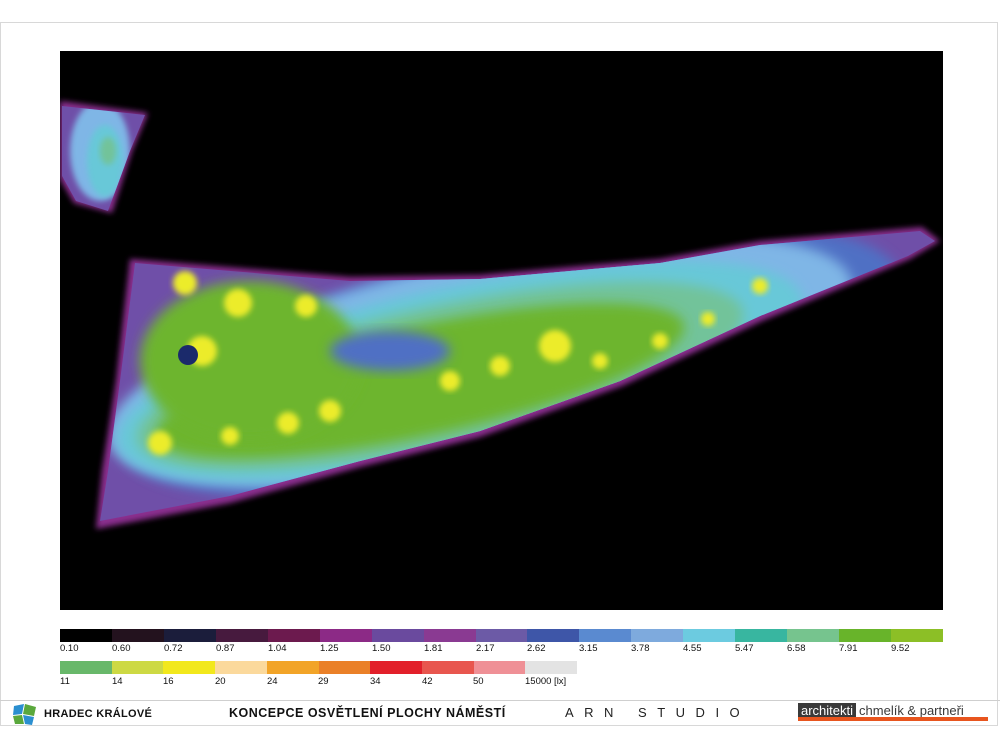 This screenshot has height=750, width=1000. I want to click on studio-name: ARN STUDIO, so click(658, 712).